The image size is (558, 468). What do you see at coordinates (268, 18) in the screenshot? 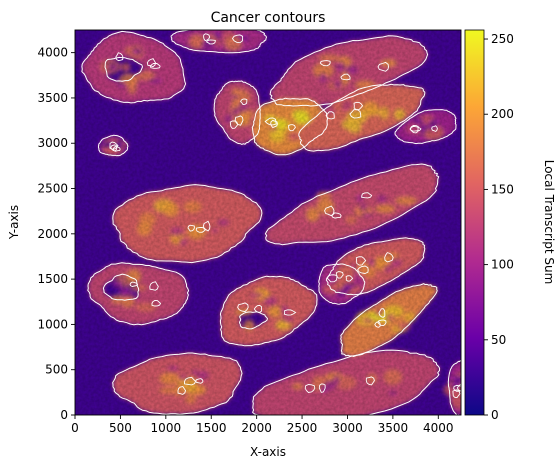
I see `chart-title: Cancer contours` at bounding box center [268, 18].